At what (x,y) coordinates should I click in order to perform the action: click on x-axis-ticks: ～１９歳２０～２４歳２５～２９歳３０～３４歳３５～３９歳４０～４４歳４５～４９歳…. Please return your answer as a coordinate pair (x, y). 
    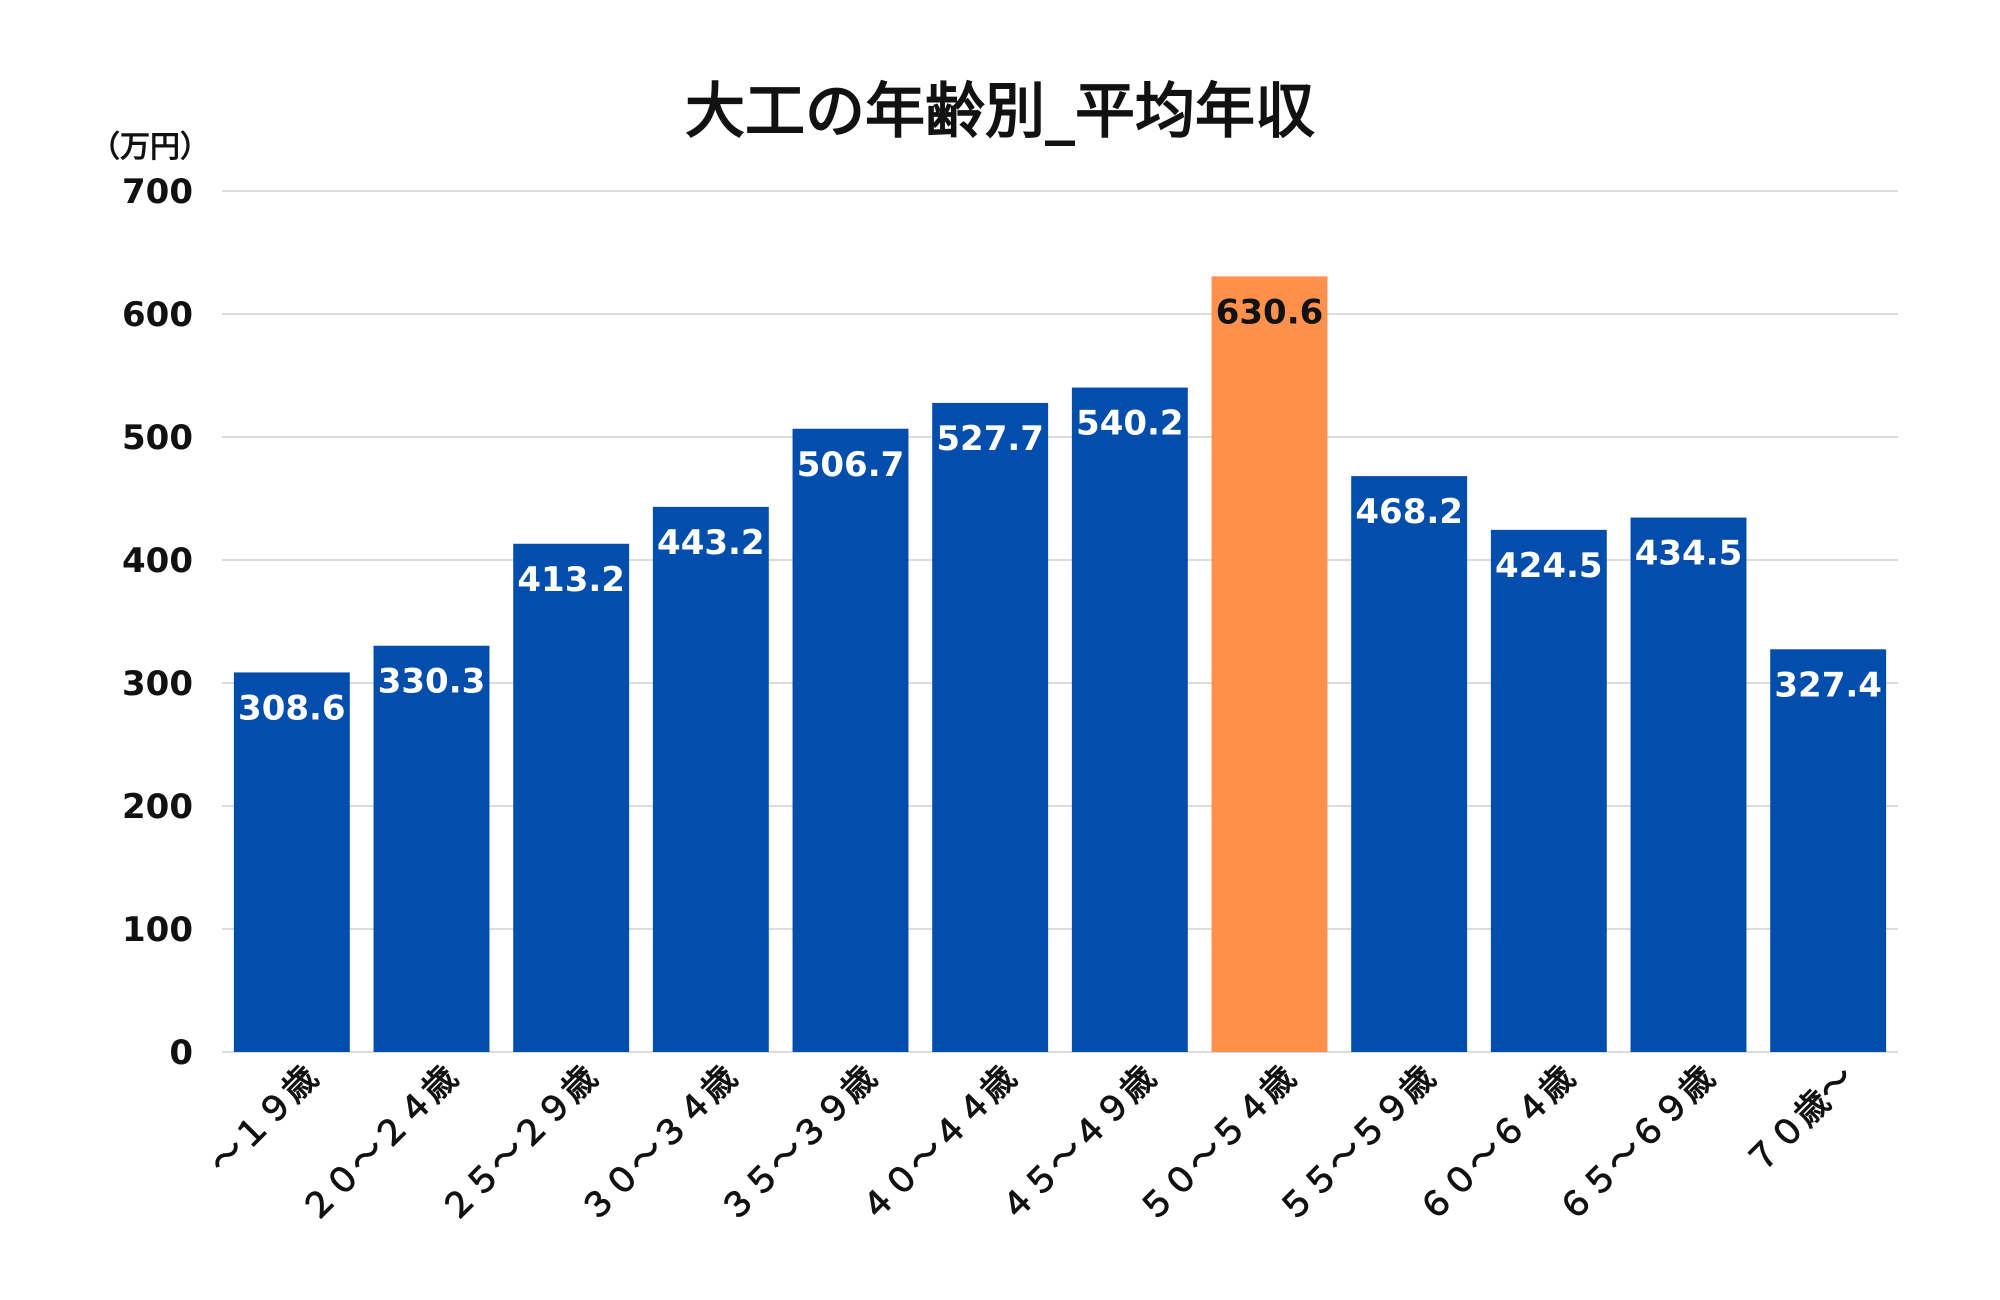
    Looking at the image, I should click on (1032, 1144).